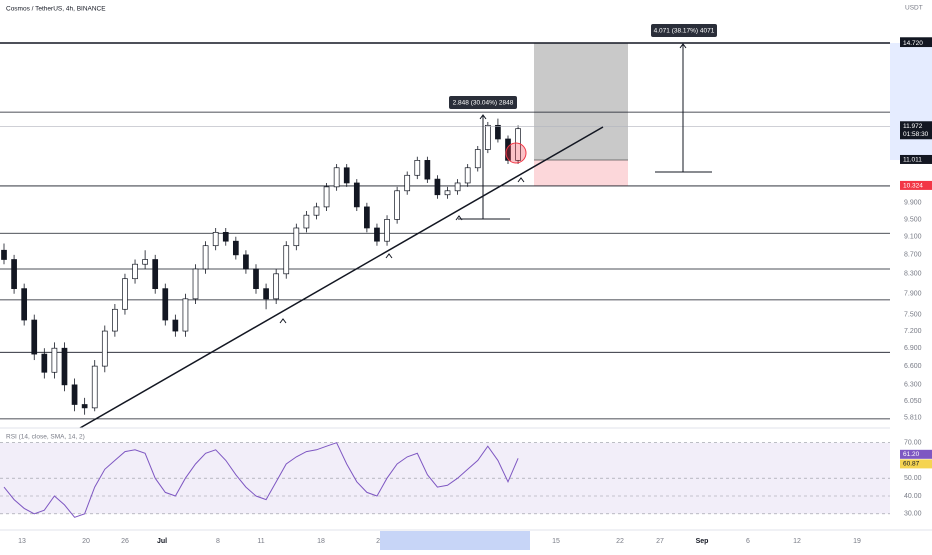  I want to click on y-tick-label: 8.300, so click(913, 274).